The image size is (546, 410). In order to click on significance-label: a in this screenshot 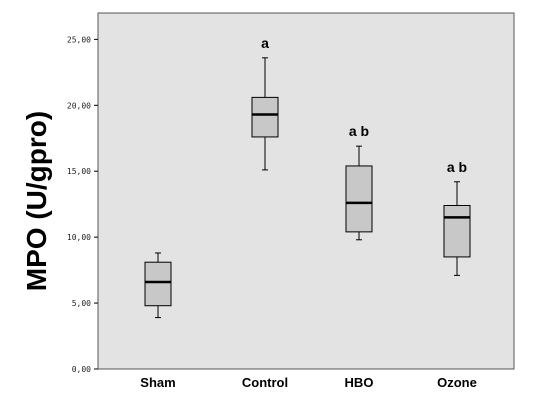, I will do `click(265, 43)`.